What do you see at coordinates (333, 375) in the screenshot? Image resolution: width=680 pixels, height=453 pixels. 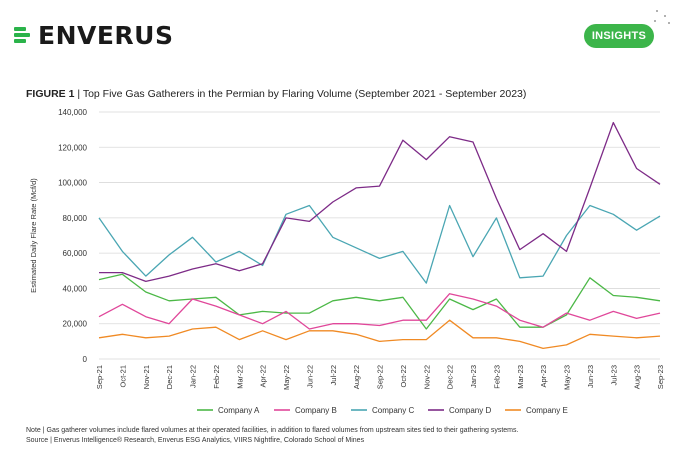 I see `x-tick-label: Jul-22` at bounding box center [333, 375].